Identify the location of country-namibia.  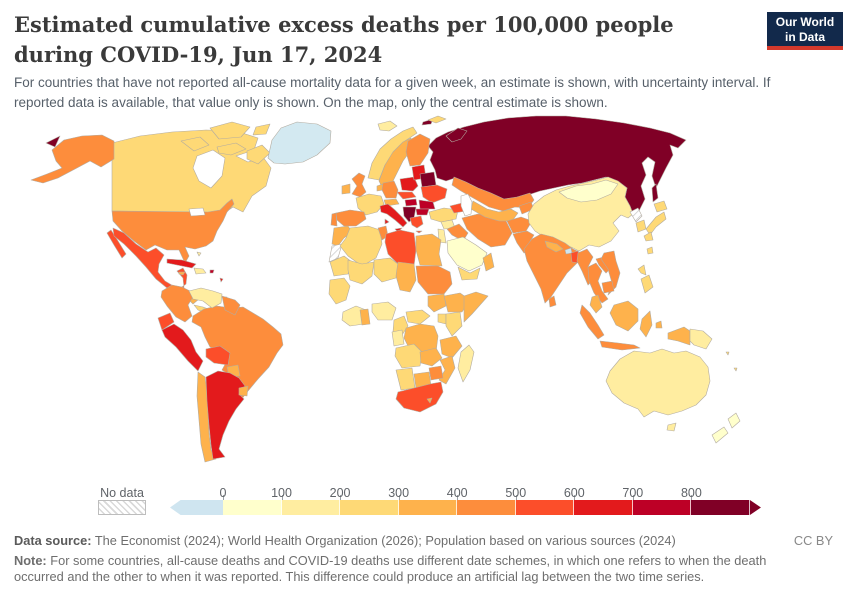
(405, 379).